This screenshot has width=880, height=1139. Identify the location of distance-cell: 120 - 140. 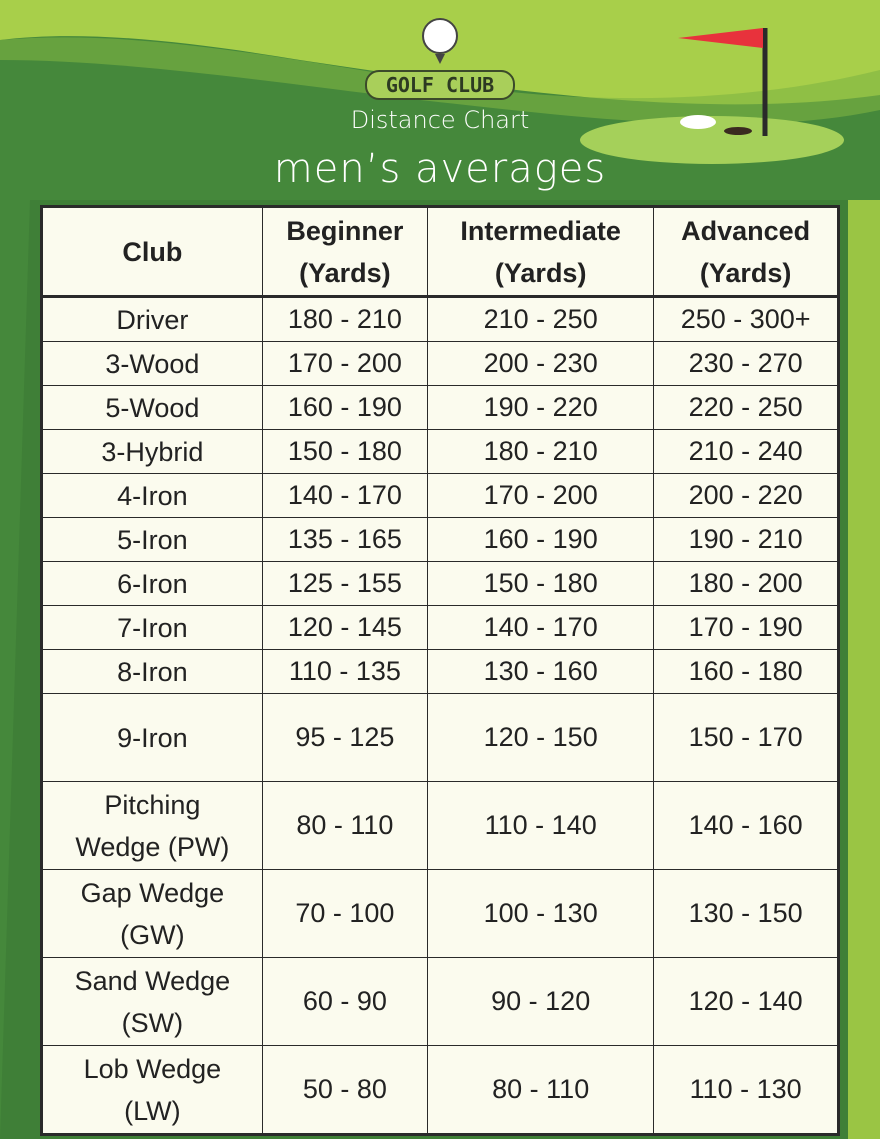
(746, 1001).